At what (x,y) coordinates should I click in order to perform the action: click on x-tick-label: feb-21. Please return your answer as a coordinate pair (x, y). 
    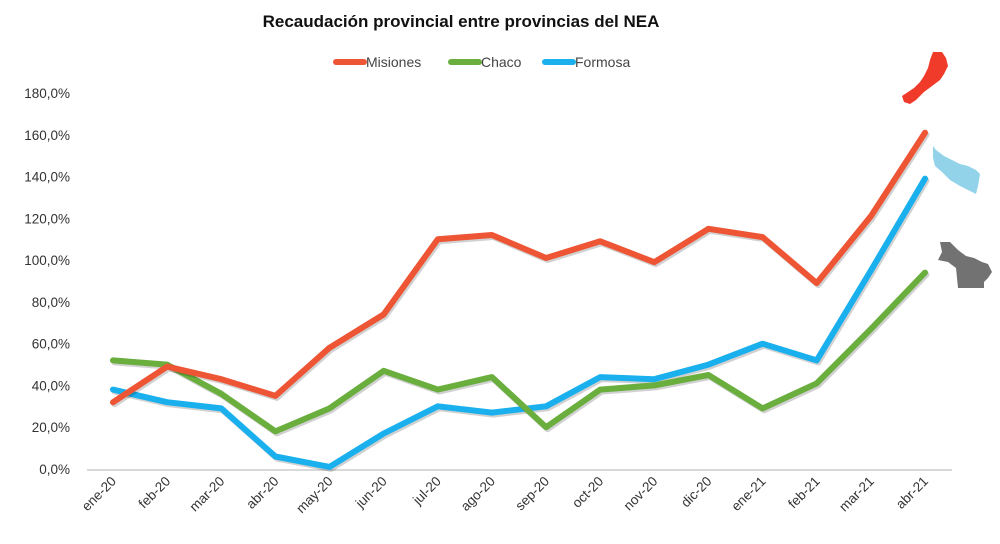
    Looking at the image, I should click on (804, 493).